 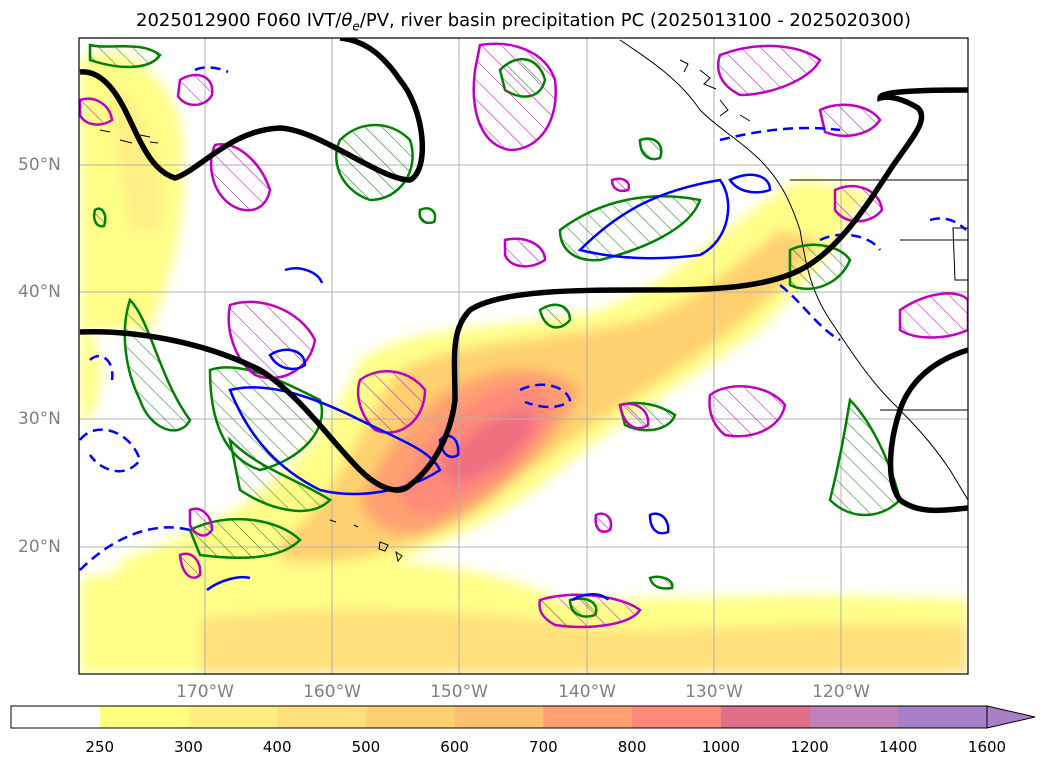 I want to click on colorbar-tick-label: 600, so click(x=454, y=747).